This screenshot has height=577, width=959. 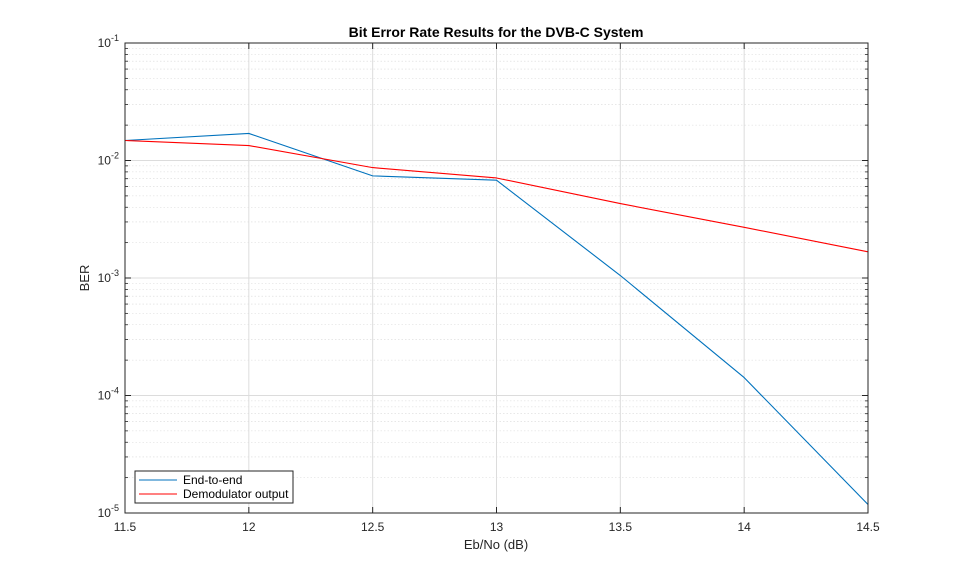 I want to click on x-tick-label: 14.5, so click(x=868, y=527).